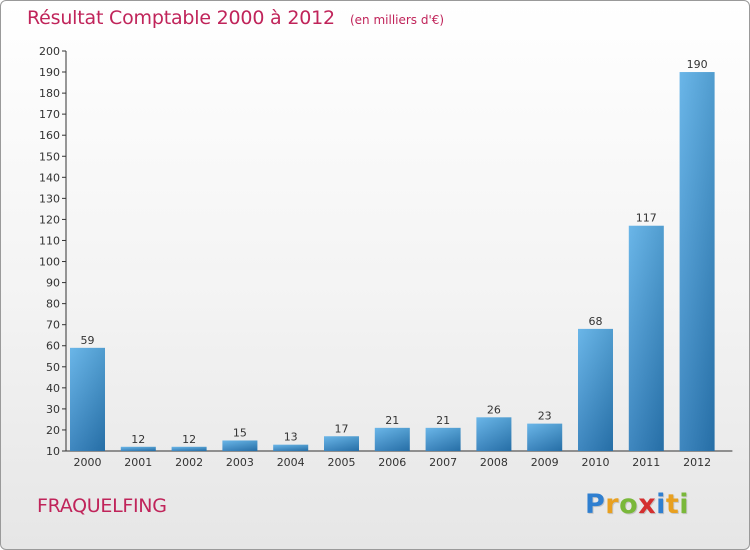 Image resolution: width=750 pixels, height=550 pixels. What do you see at coordinates (342, 428) in the screenshot?
I see `bar-value-label: 17` at bounding box center [342, 428].